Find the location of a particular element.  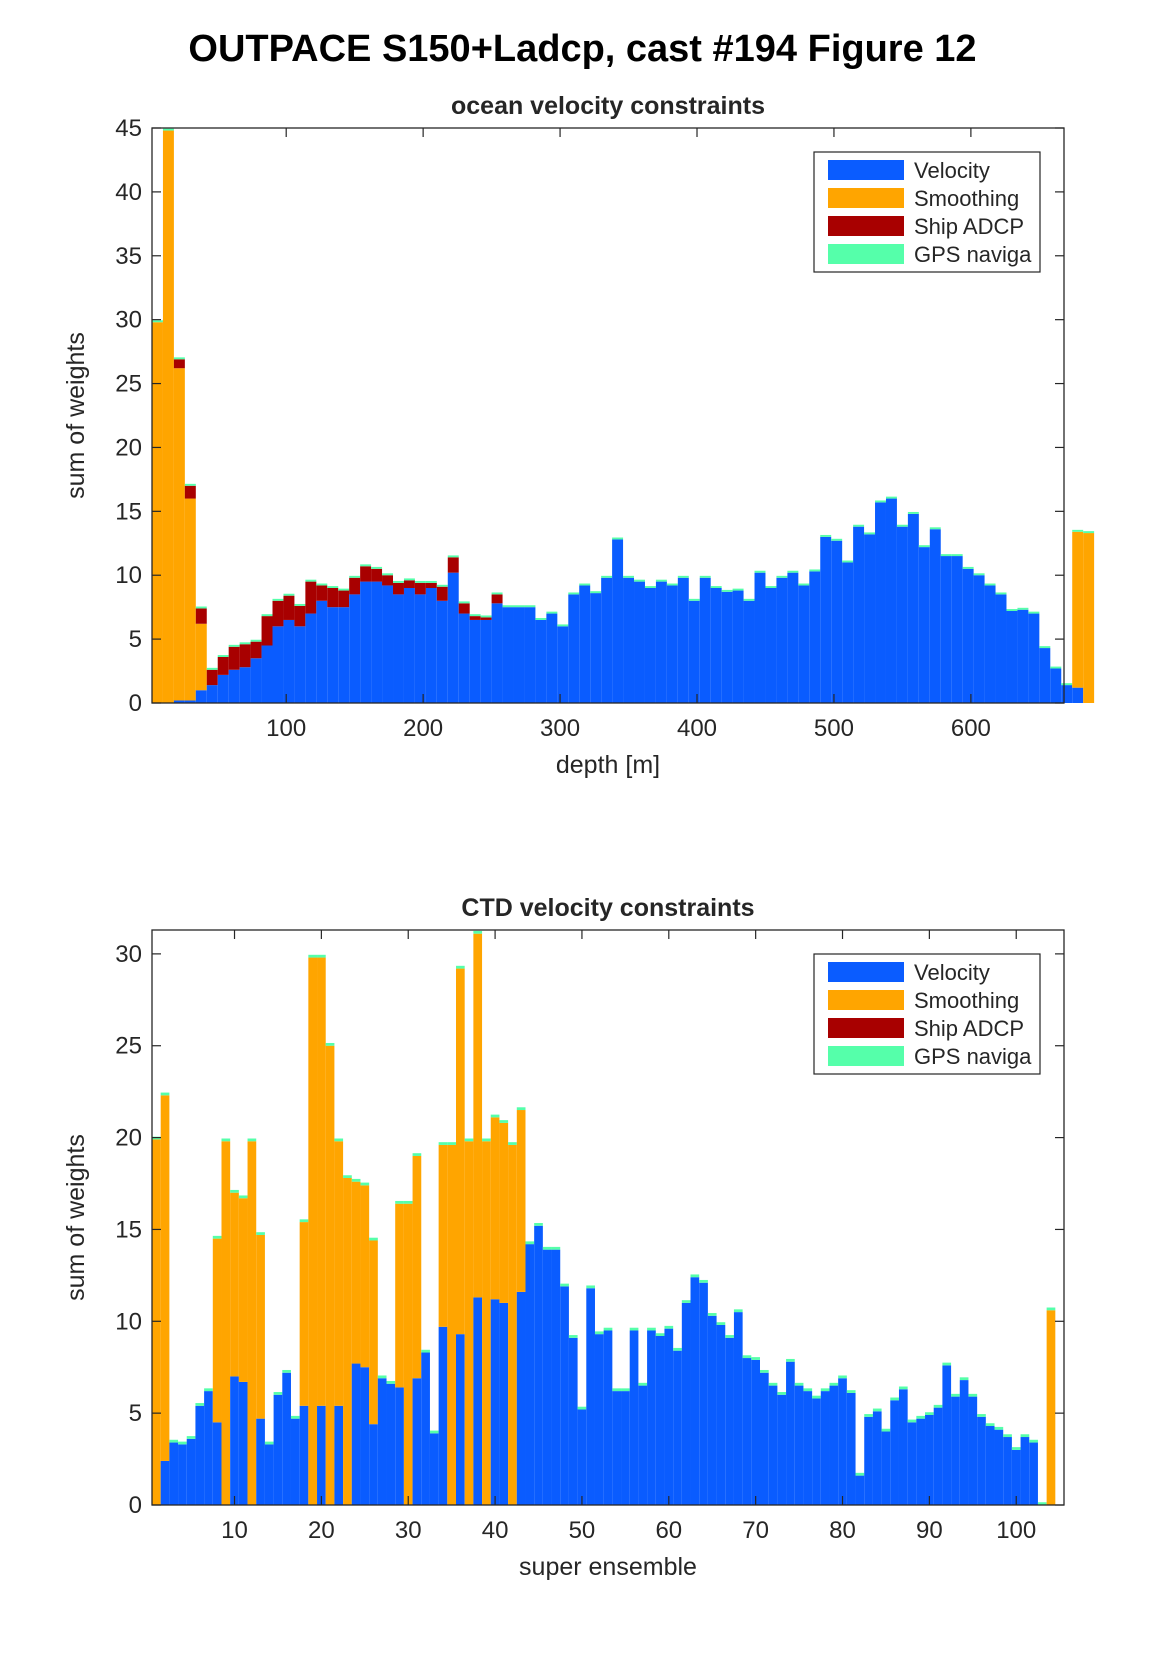

x-tick-label: 80 is located at coordinates (842, 1530).